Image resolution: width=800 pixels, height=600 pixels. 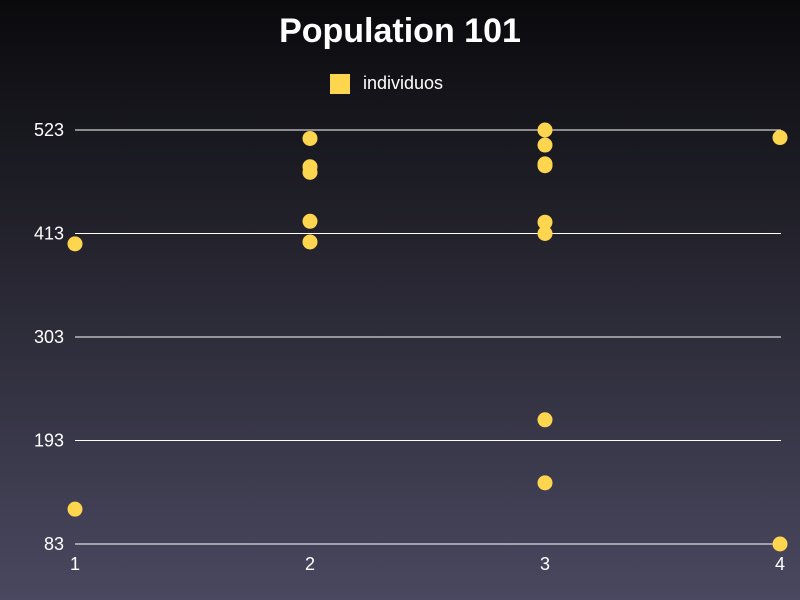 I want to click on x-tick-label: 2, so click(x=310, y=564).